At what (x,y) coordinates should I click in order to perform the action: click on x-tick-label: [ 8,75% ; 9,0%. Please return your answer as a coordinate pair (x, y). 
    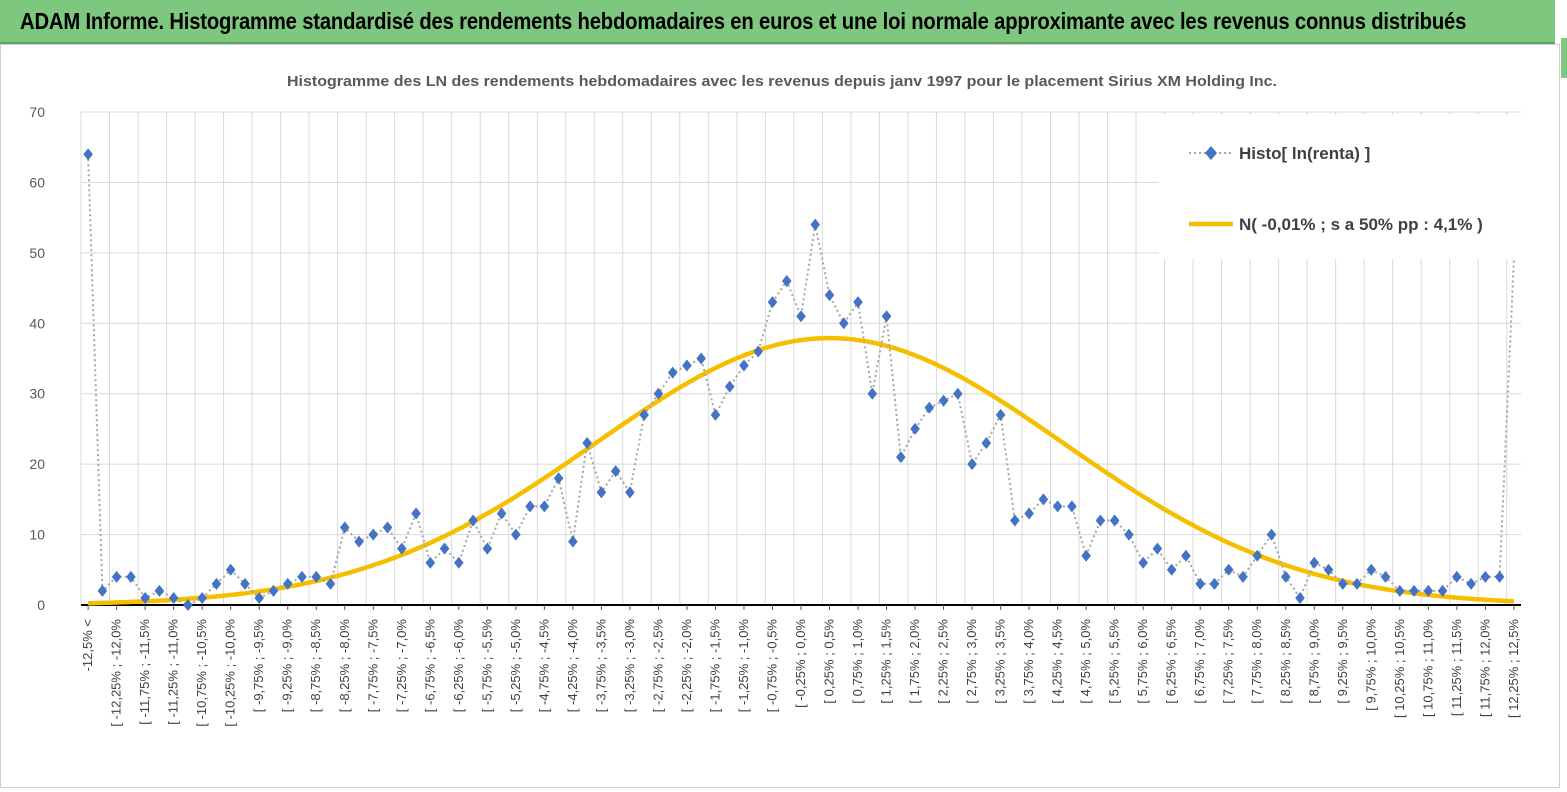
    Looking at the image, I should click on (1313, 661).